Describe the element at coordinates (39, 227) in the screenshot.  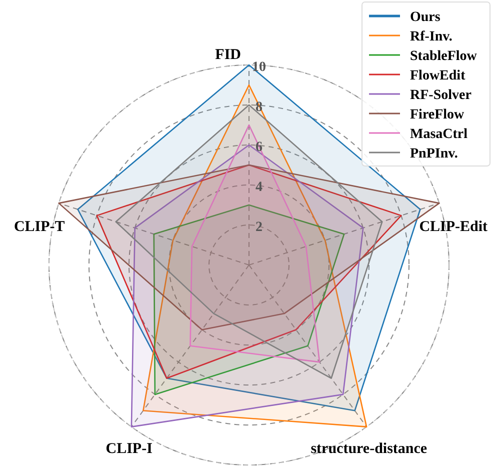
I see `spoke-label: CLIP-T` at that location.